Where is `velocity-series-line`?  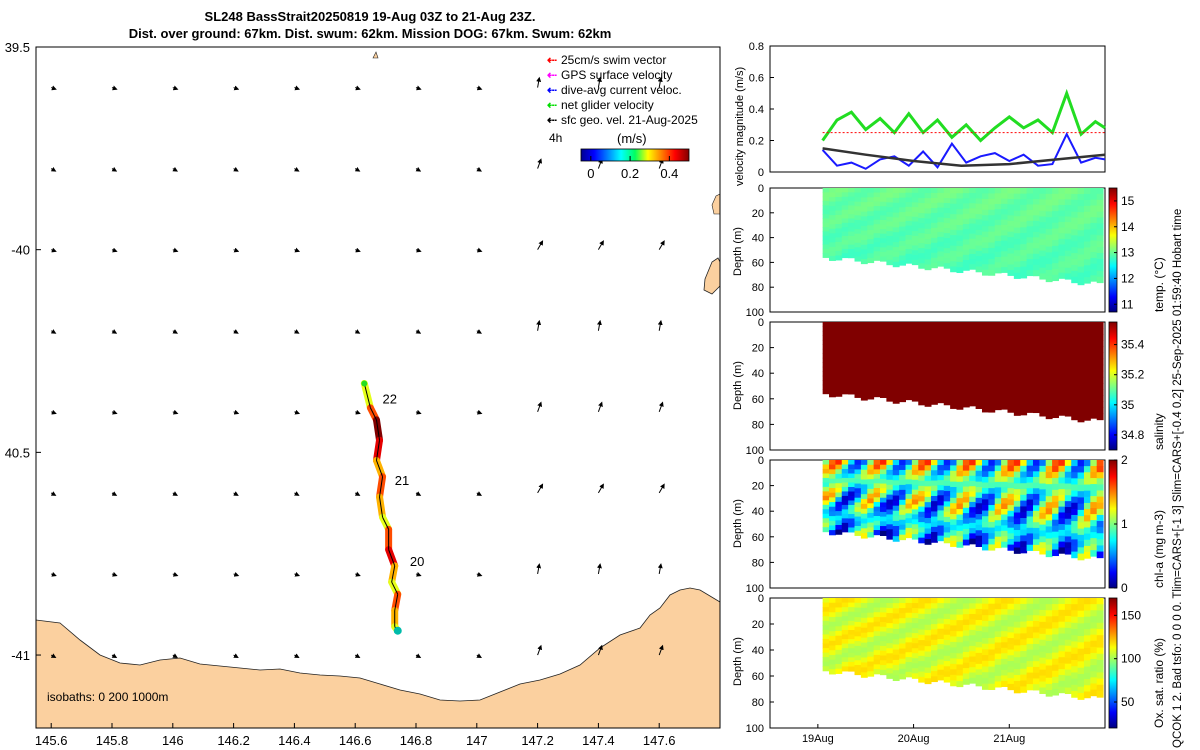 velocity-series-line is located at coordinates (964, 157).